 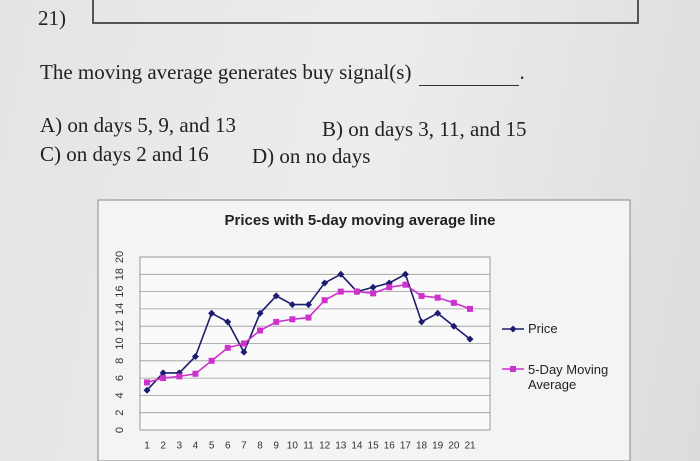 I want to click on option: B) on days 3, 11, and 15, so click(x=424, y=129).